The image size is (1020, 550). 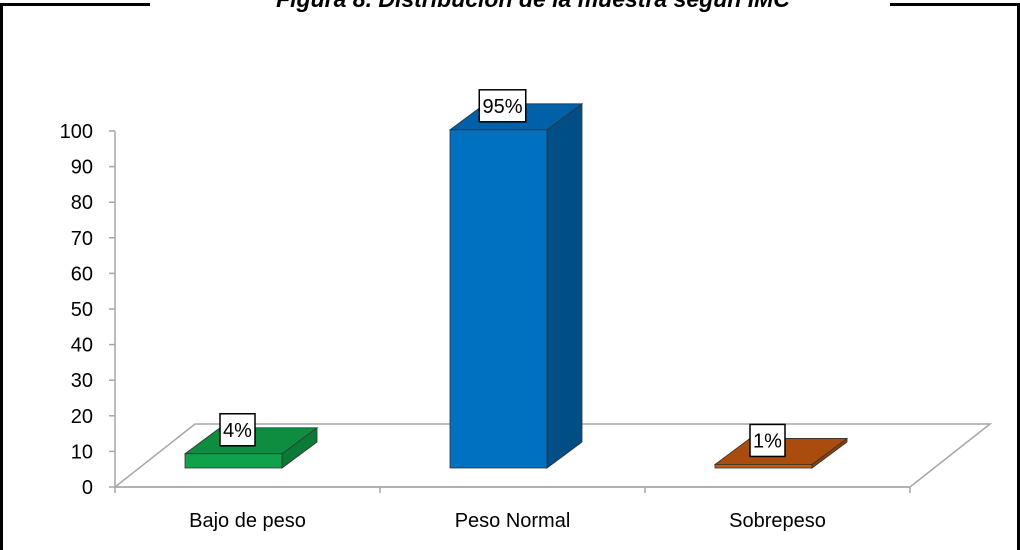 I want to click on y-tick-label: 10, so click(x=82, y=452).